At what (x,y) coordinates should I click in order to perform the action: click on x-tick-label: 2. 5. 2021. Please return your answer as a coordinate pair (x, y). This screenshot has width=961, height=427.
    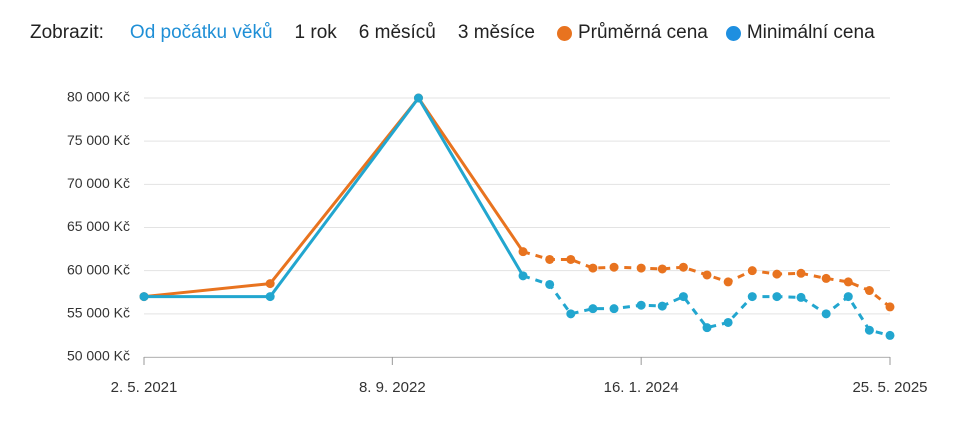
    Looking at the image, I should click on (144, 387).